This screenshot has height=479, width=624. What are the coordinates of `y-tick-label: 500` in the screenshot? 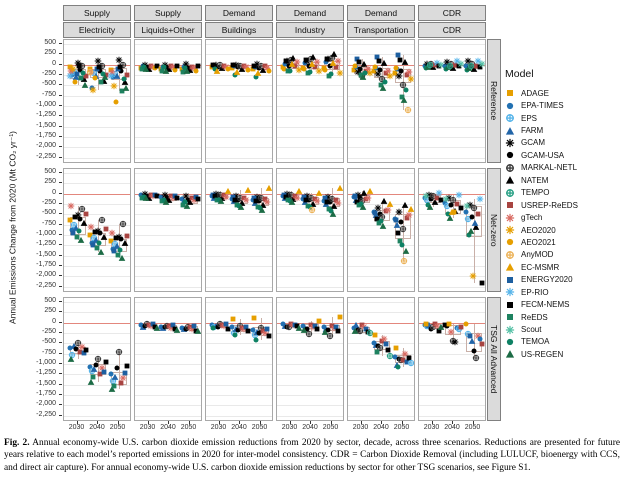 It's located at (50, 43).